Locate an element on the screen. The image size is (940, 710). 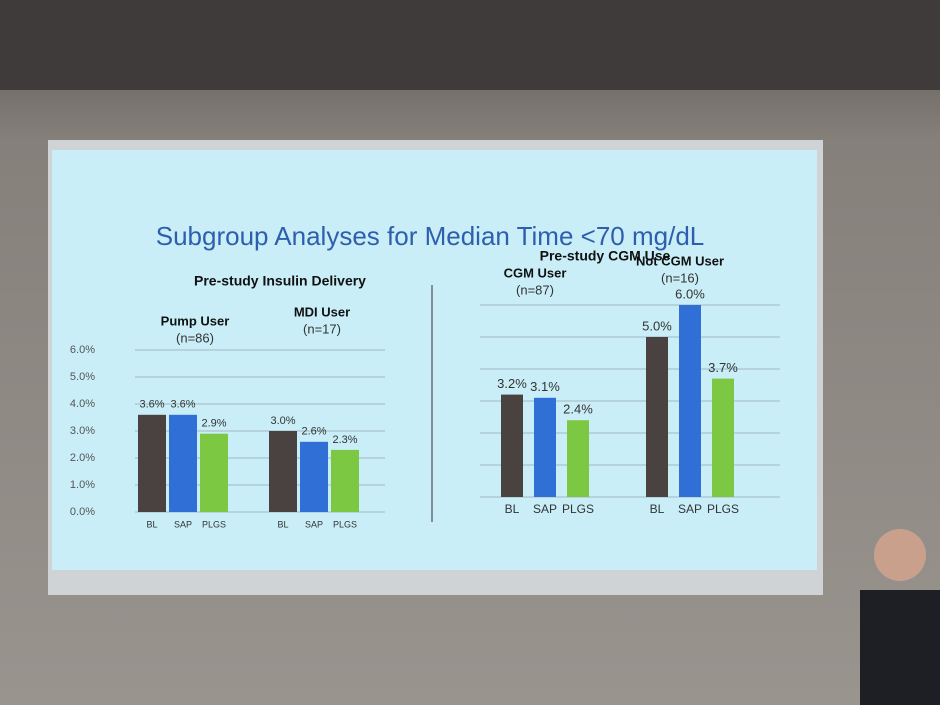
ceiling is located at coordinates (470, 45).